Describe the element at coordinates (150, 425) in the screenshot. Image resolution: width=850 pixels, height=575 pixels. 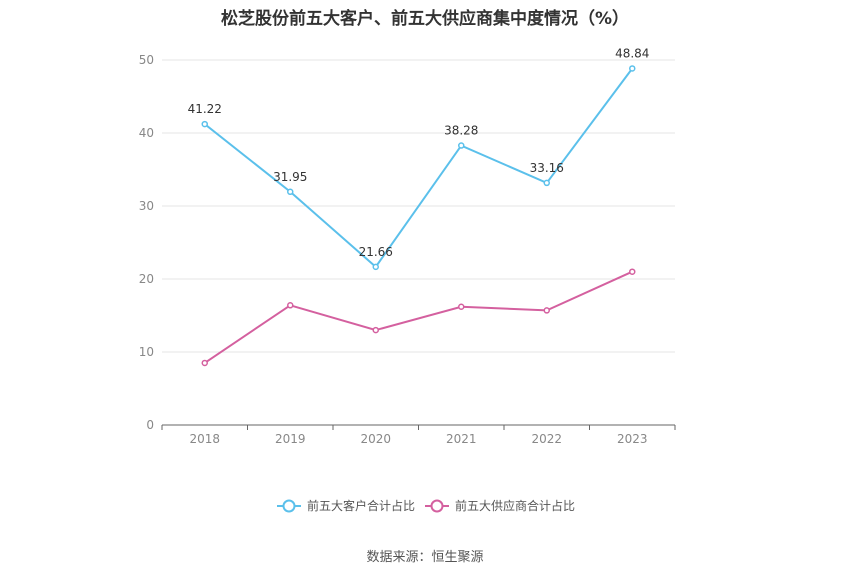
I see `y-tick-label: 0` at that location.